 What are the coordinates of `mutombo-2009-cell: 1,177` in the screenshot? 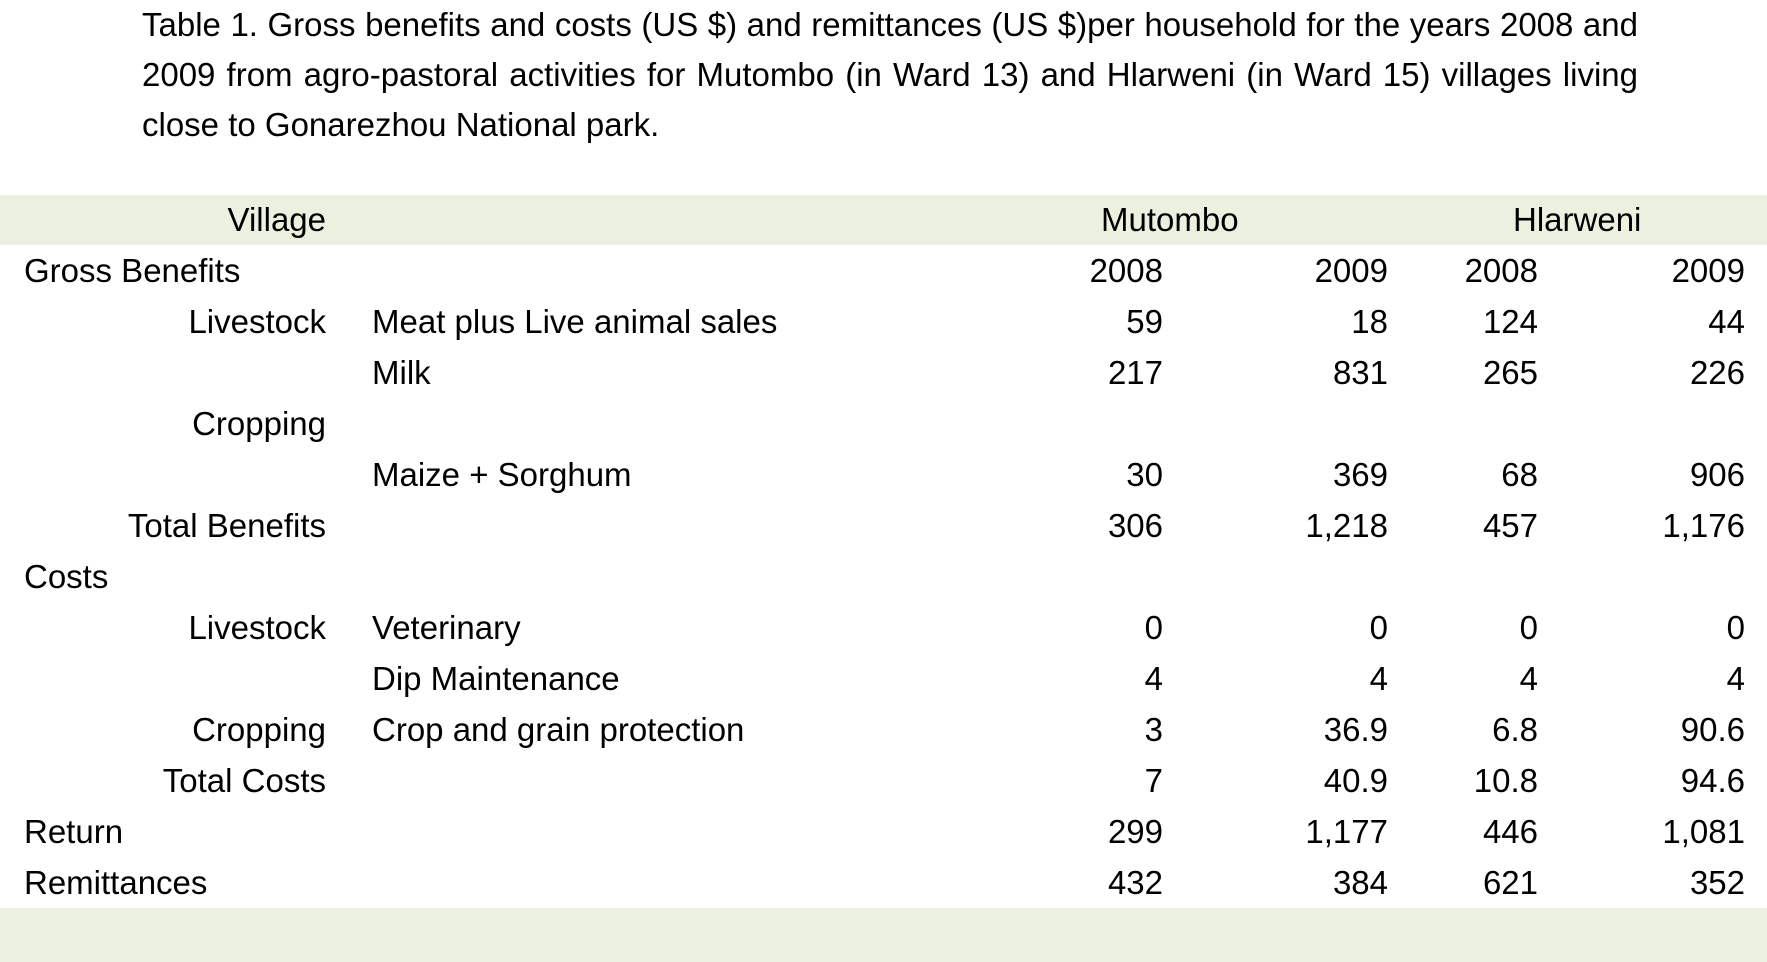 It's located at (1346, 831).